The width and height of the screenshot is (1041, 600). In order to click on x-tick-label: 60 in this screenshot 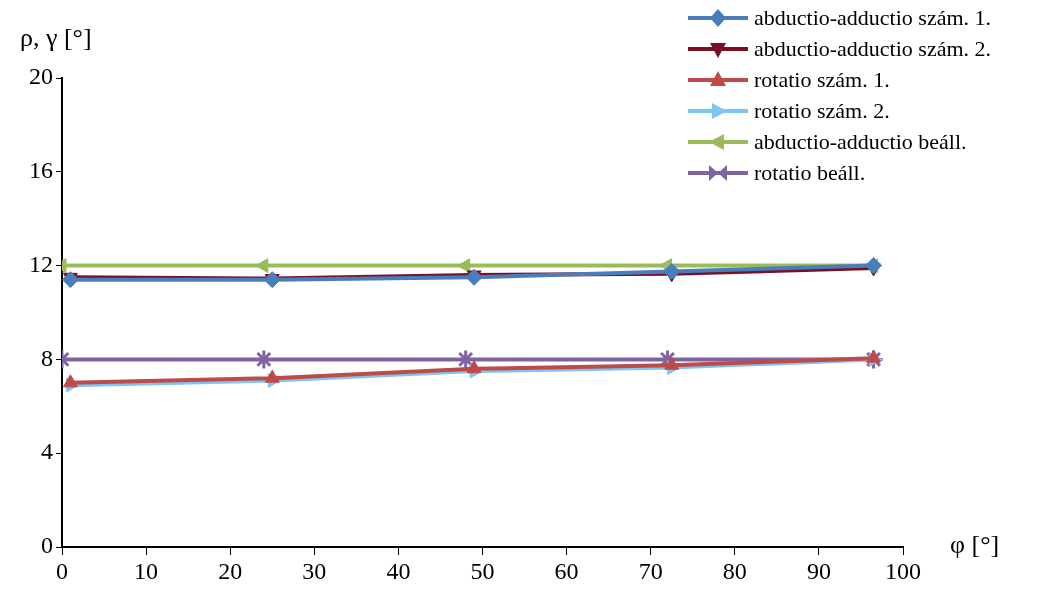, I will do `click(566, 570)`.